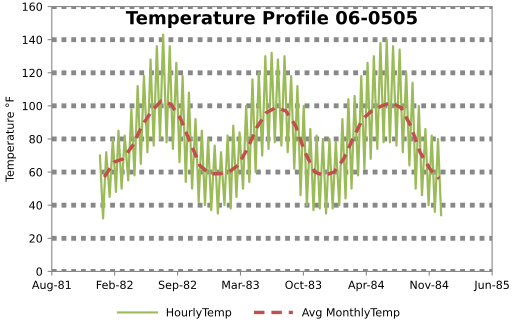 This screenshot has width=518, height=327. What do you see at coordinates (351, 313) in the screenshot?
I see `legend-label: Avg MonthlyTemp` at bounding box center [351, 313].